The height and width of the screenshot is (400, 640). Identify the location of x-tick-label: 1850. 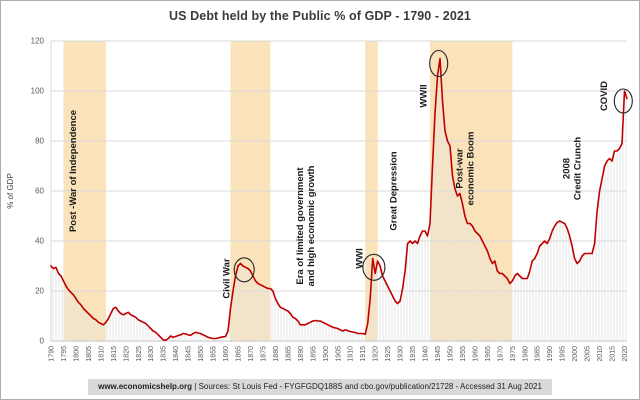
(201, 354).